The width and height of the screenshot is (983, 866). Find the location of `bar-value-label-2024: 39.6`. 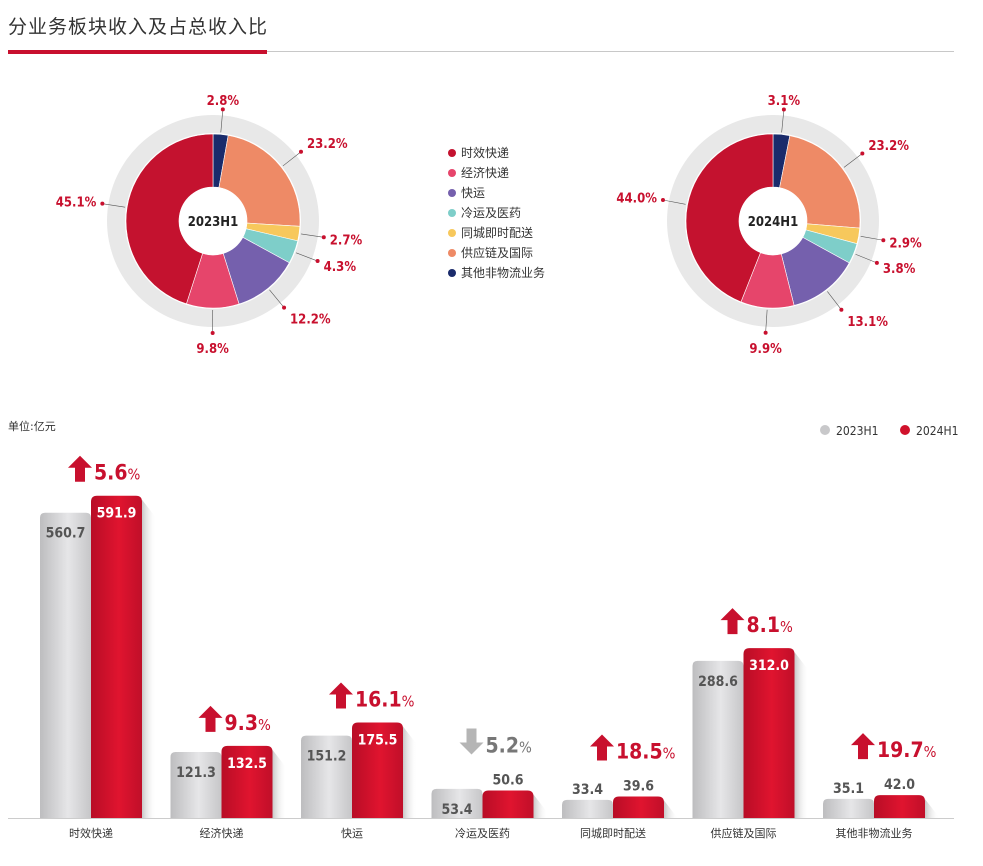

bar-value-label-2024: 39.6 is located at coordinates (638, 786).